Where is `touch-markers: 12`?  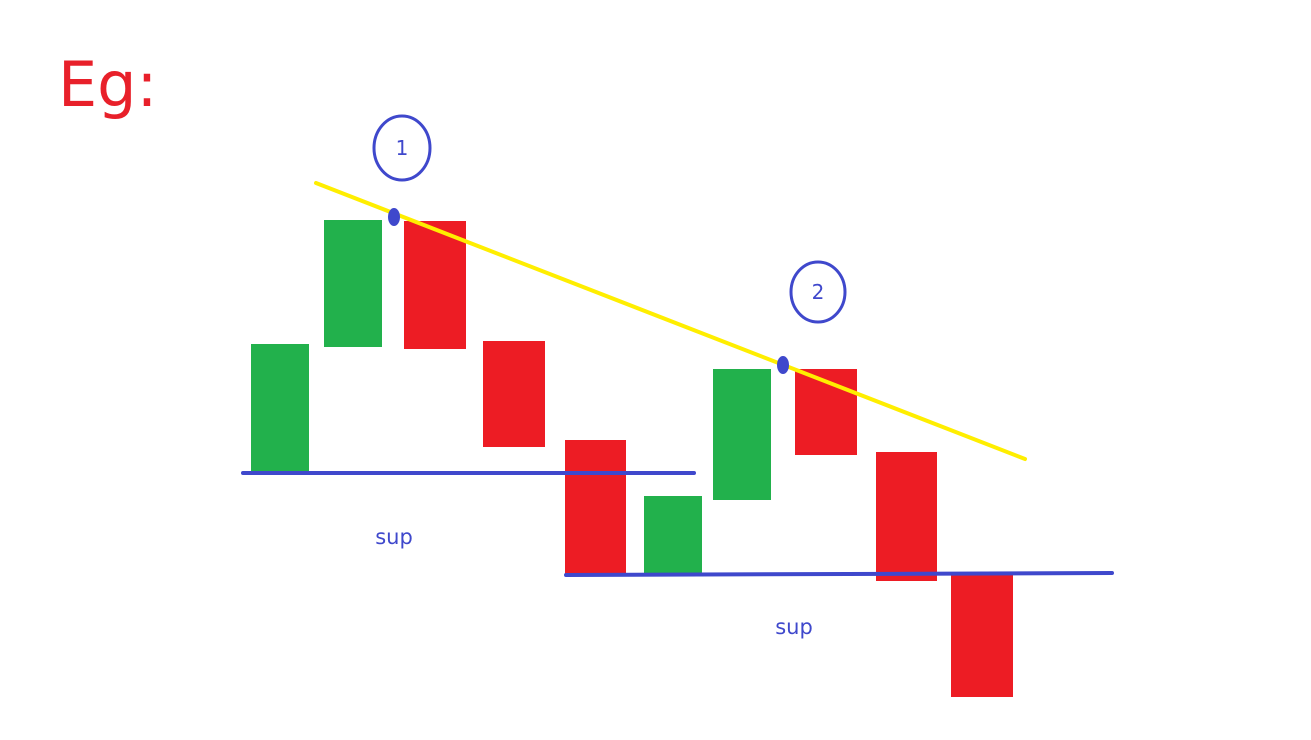
touch-markers: 12 is located at coordinates (609, 244).